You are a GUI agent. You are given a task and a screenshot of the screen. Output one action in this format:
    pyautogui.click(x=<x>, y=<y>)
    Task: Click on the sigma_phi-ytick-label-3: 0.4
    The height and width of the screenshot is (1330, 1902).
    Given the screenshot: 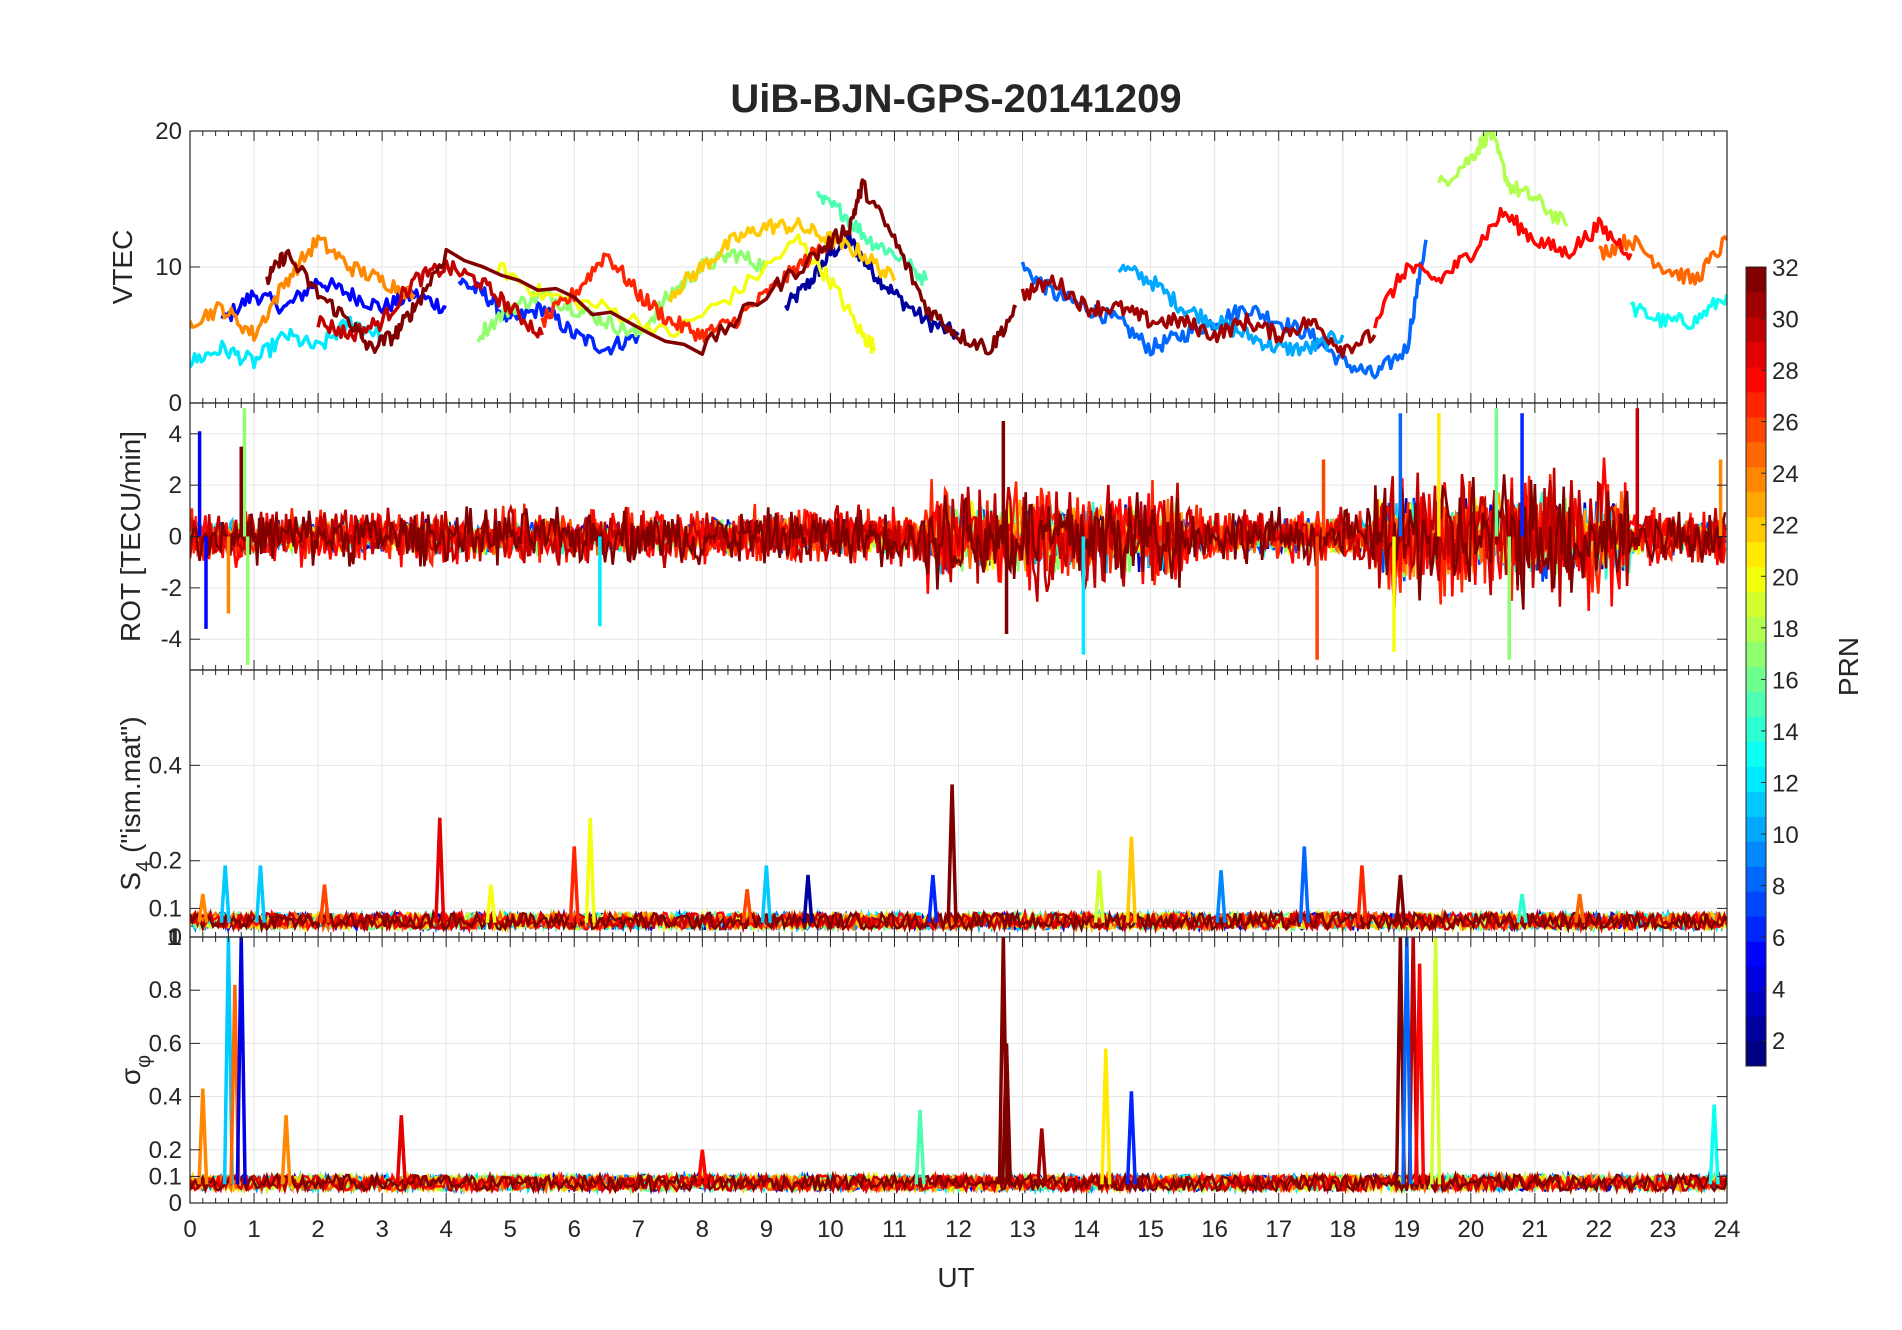 What is the action you would take?
    pyautogui.click(x=165, y=1097)
    